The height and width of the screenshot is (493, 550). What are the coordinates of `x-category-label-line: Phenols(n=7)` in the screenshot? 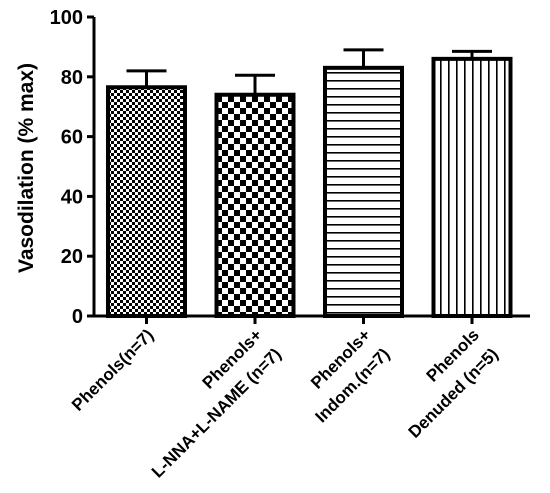 It's located at (112, 369).